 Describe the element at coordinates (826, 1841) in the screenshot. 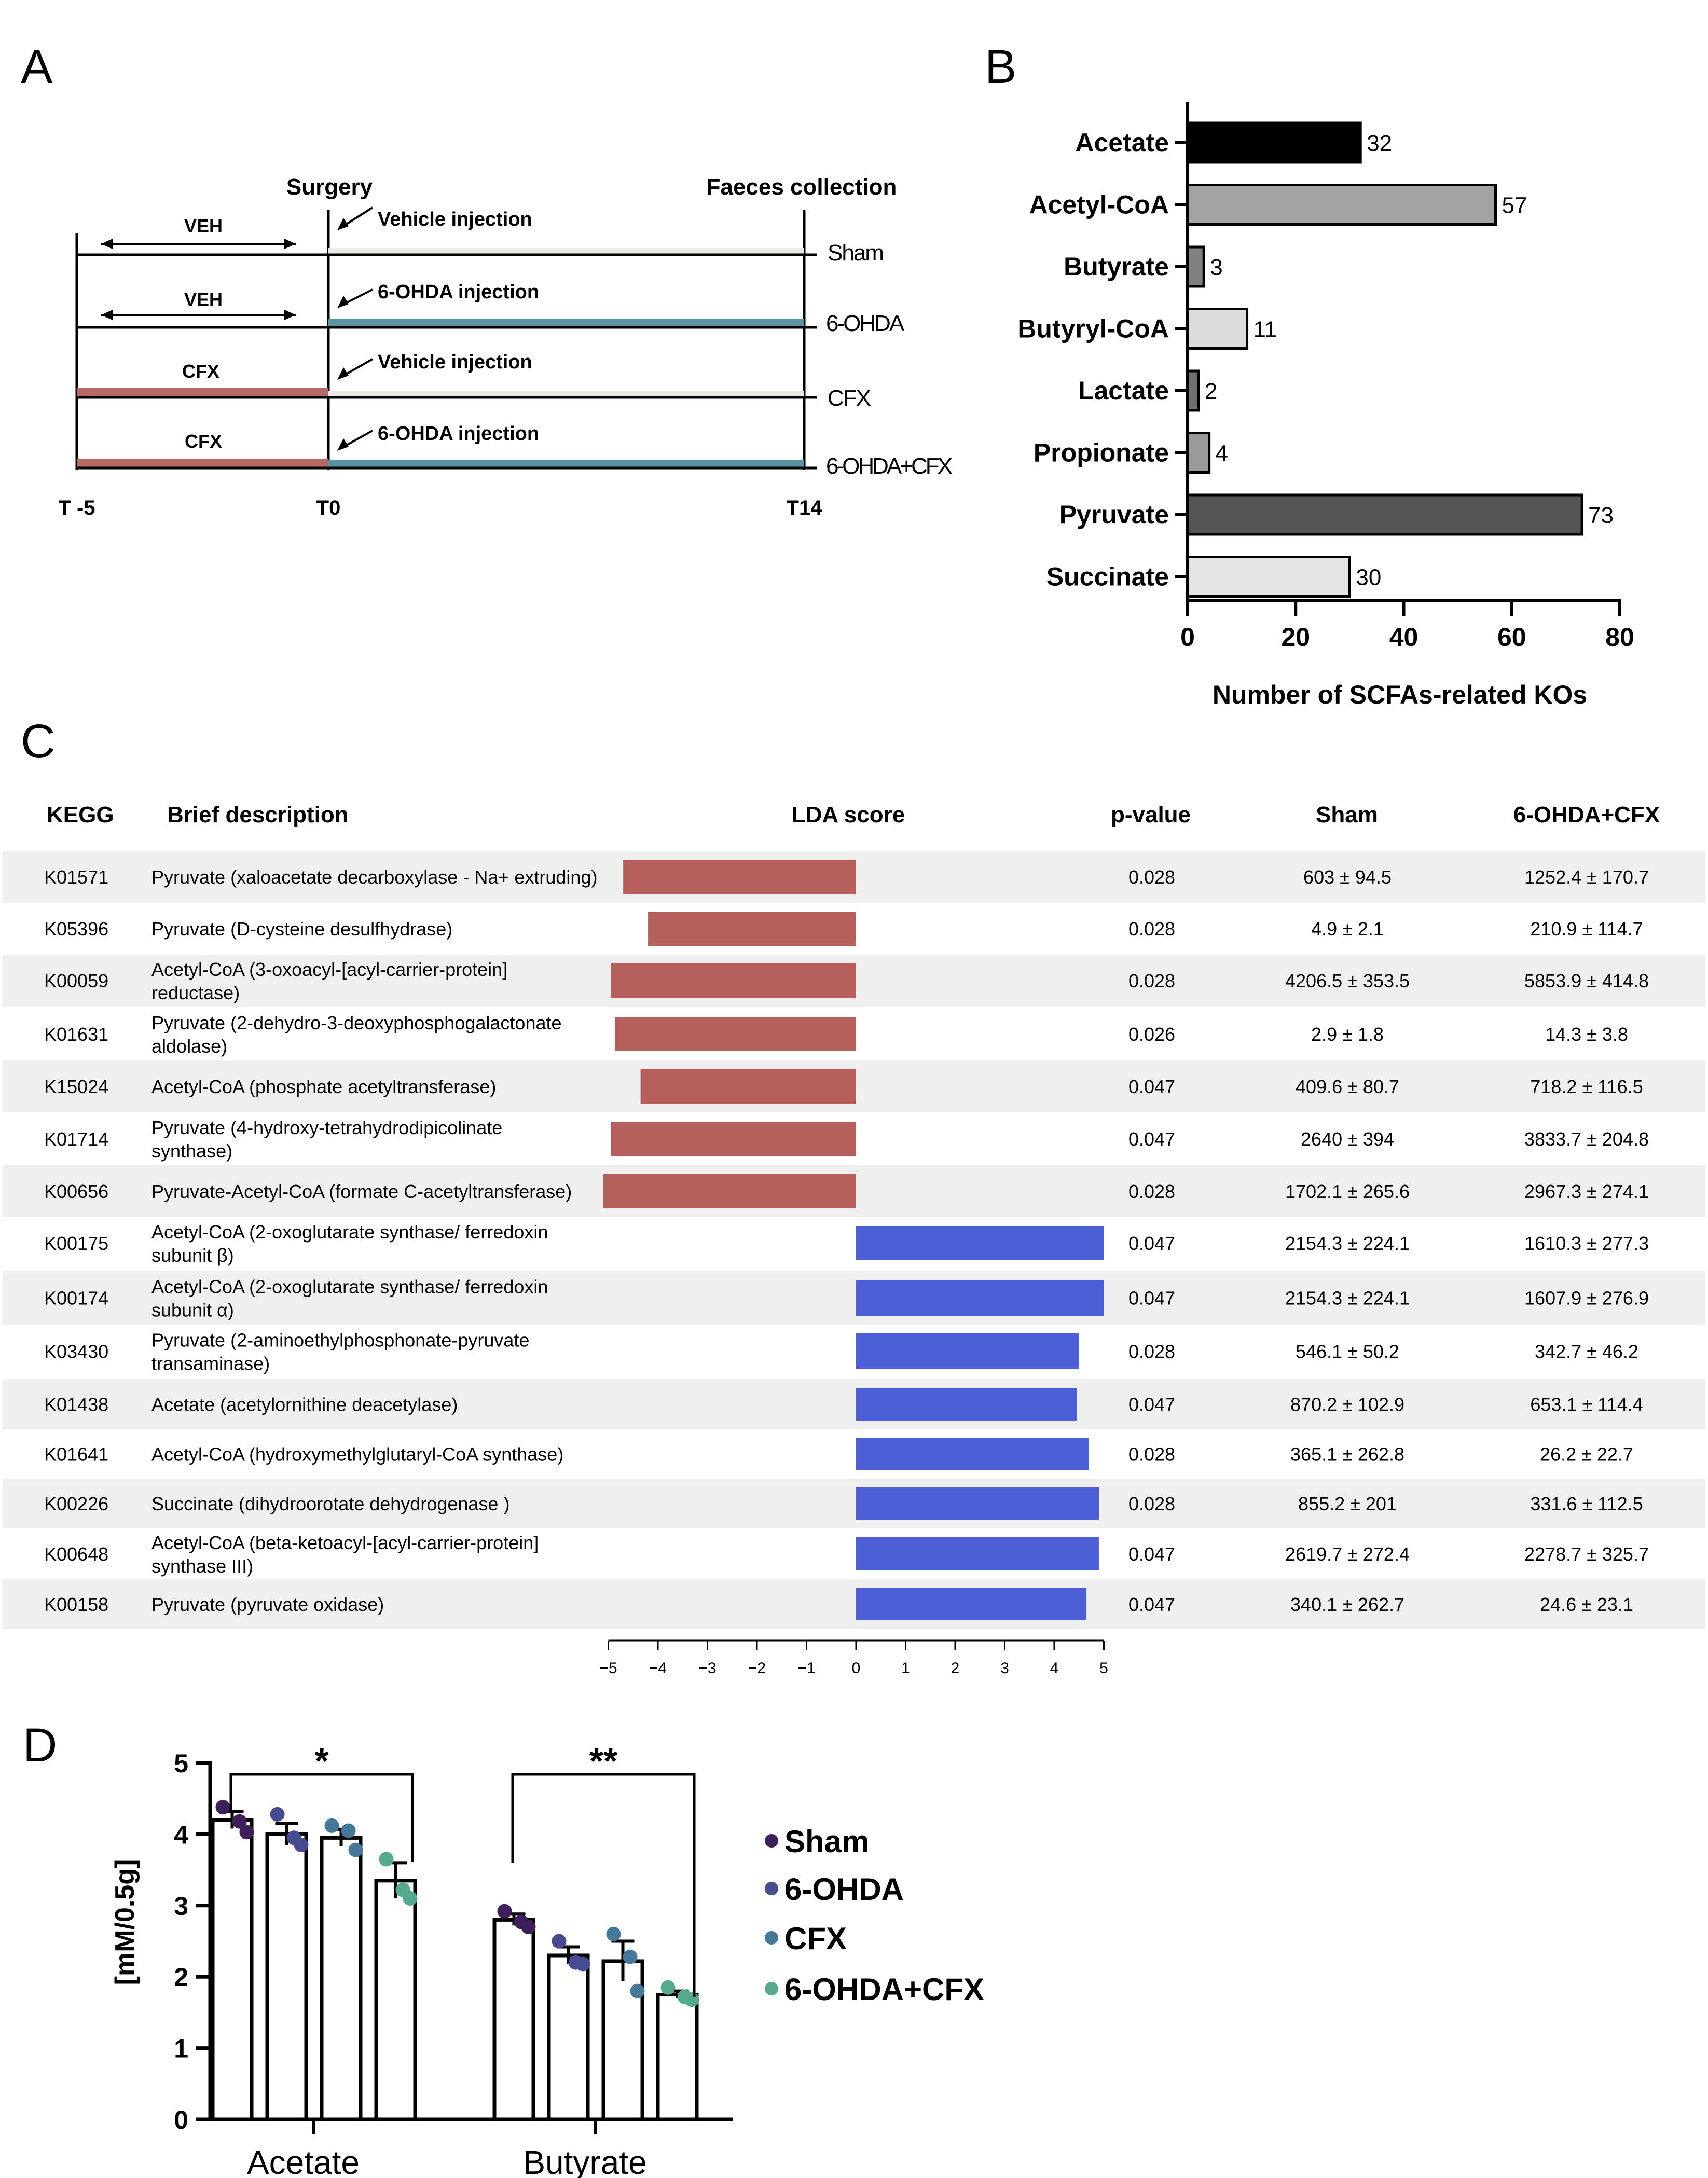

I see `d-legend-label: Sham` at that location.